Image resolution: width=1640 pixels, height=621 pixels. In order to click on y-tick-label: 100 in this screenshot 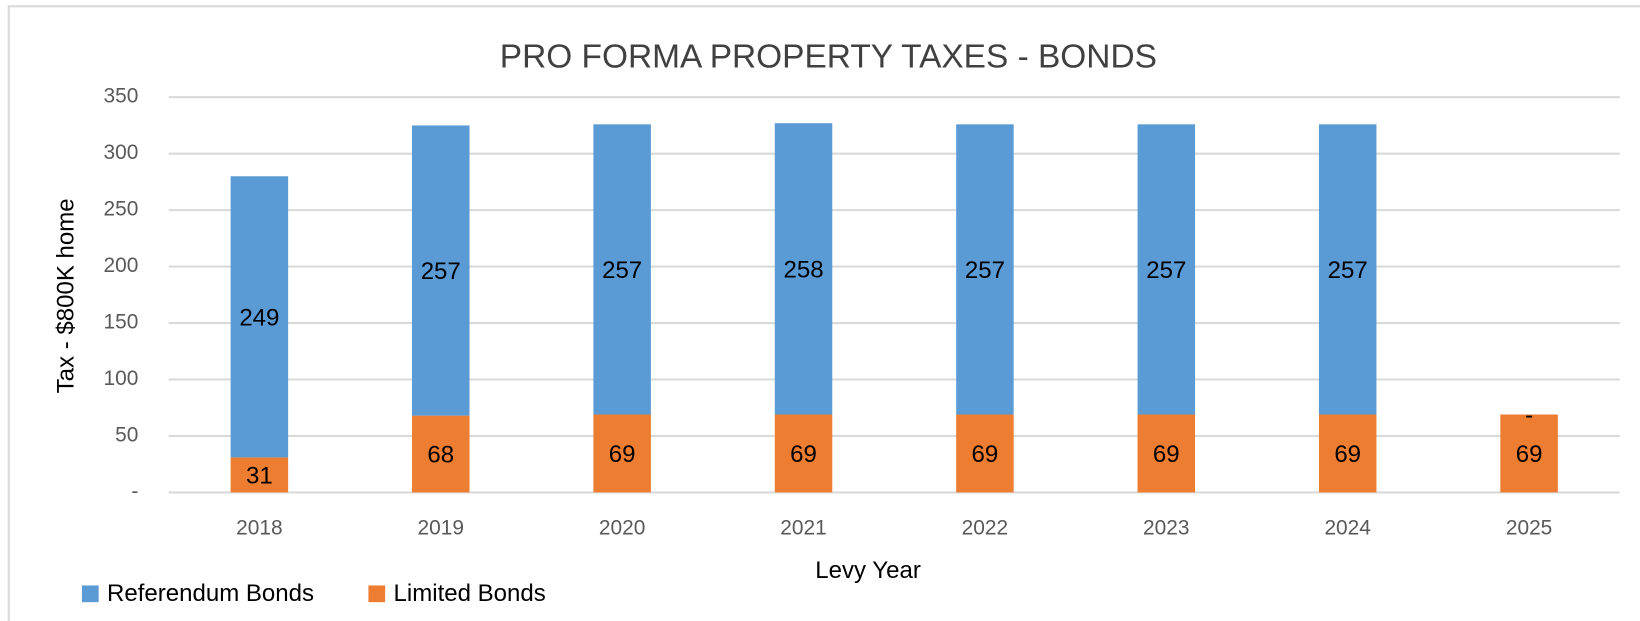, I will do `click(121, 378)`.